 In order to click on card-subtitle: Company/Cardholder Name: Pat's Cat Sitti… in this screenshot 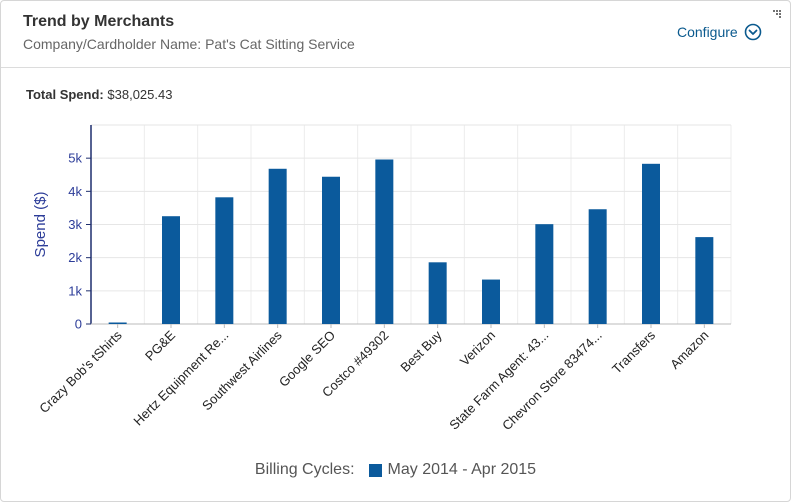, I will do `click(189, 44)`.